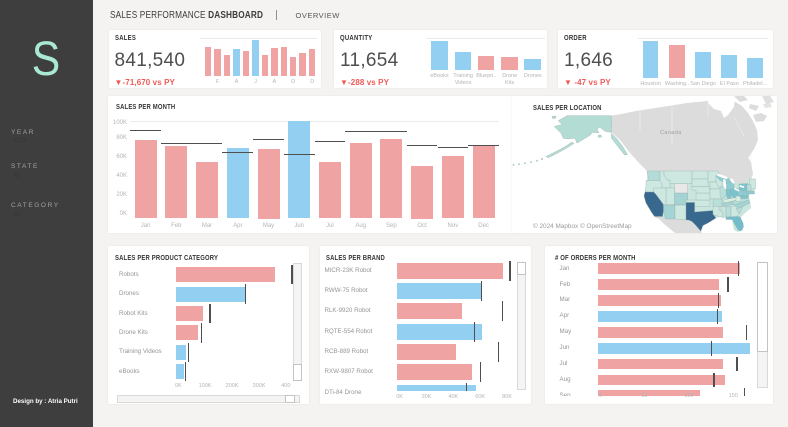 Image resolution: width=788 pixels, height=427 pixels. Describe the element at coordinates (671, 133) in the screenshot. I see `svg-text: Canada` at that location.